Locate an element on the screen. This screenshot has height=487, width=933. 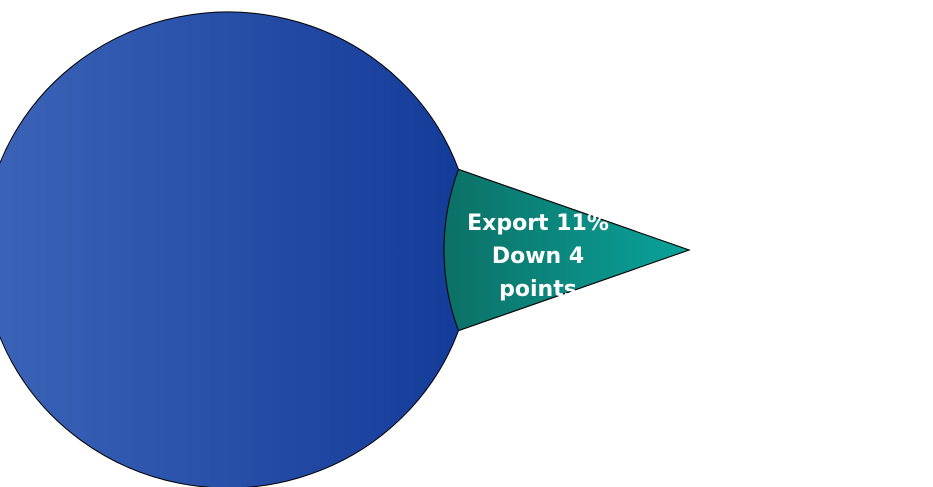
pie-label-export: Export 11% is located at coordinates (538, 223).